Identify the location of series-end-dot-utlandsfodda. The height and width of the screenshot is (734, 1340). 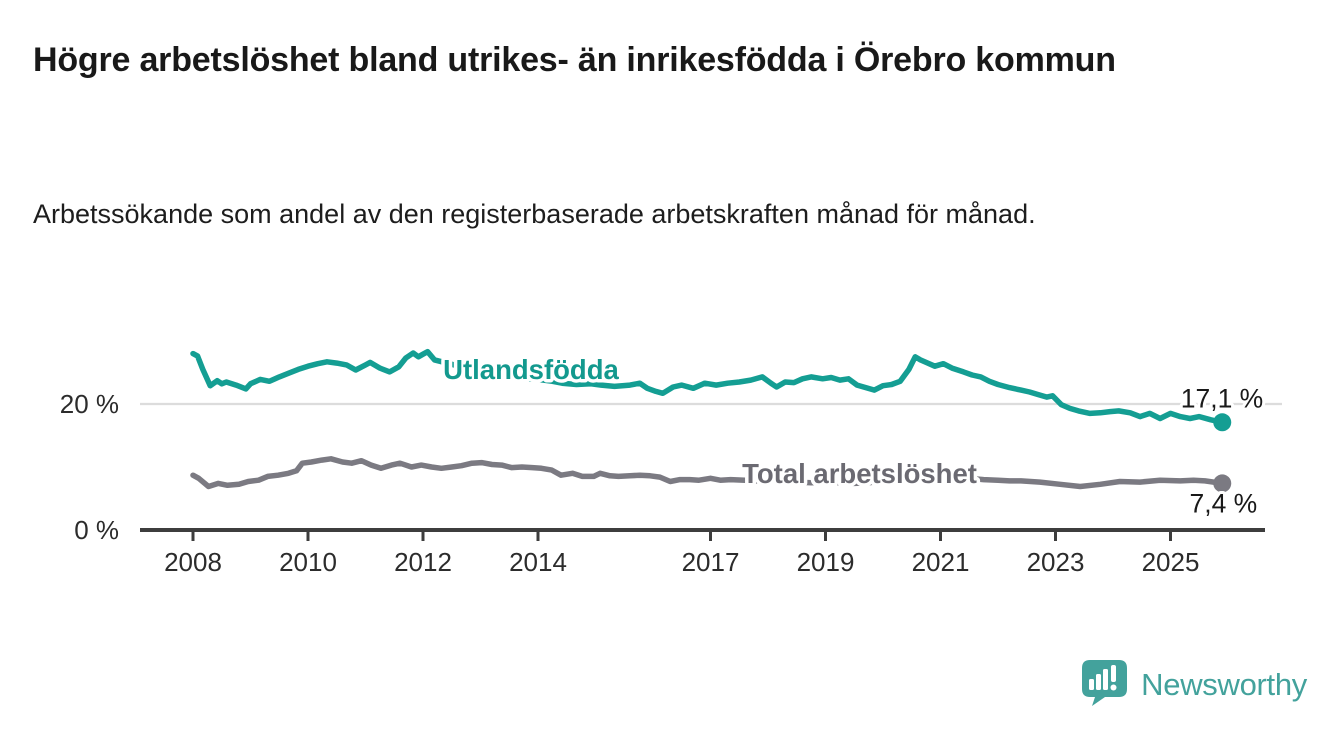
(1222, 422).